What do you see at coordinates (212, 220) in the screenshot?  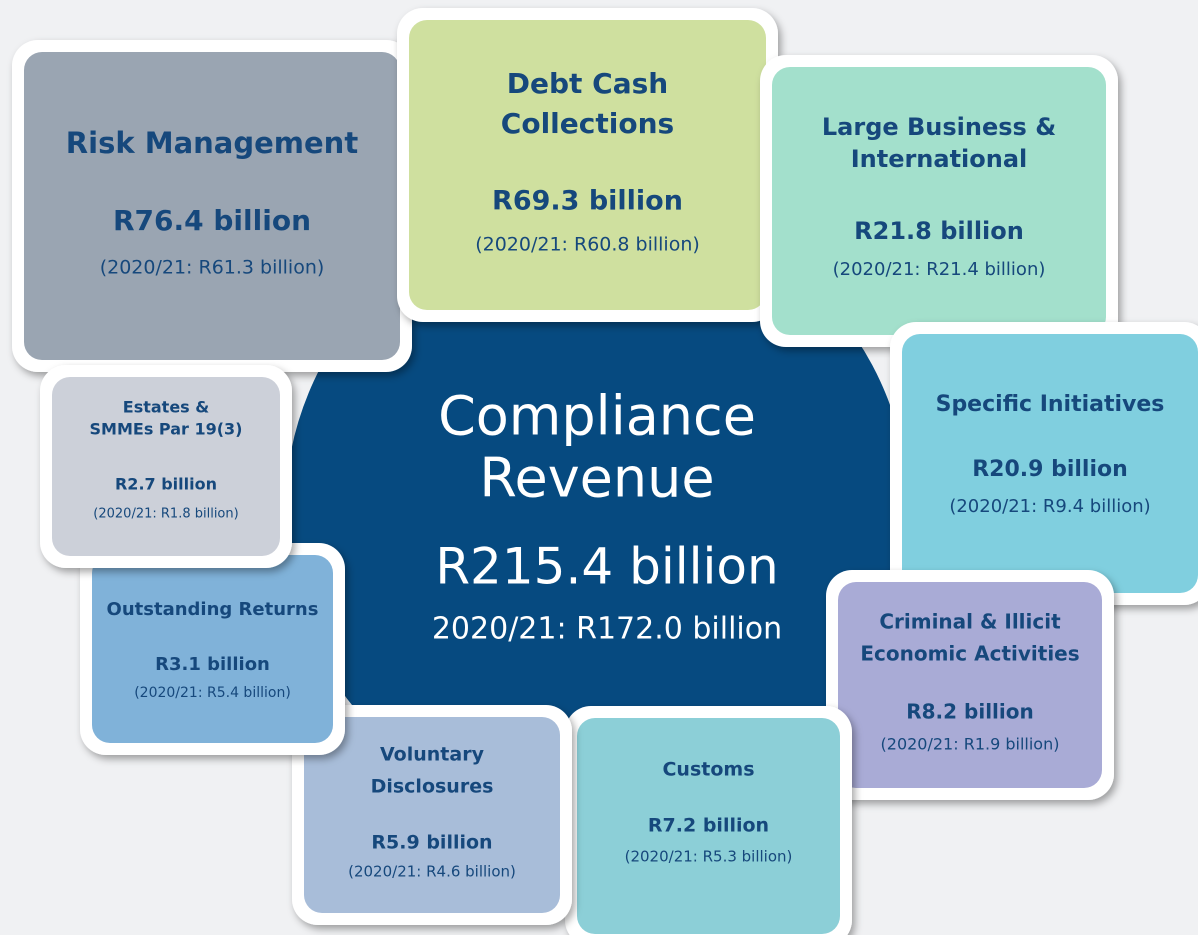 I see `box-value: R76.4 billion` at bounding box center [212, 220].